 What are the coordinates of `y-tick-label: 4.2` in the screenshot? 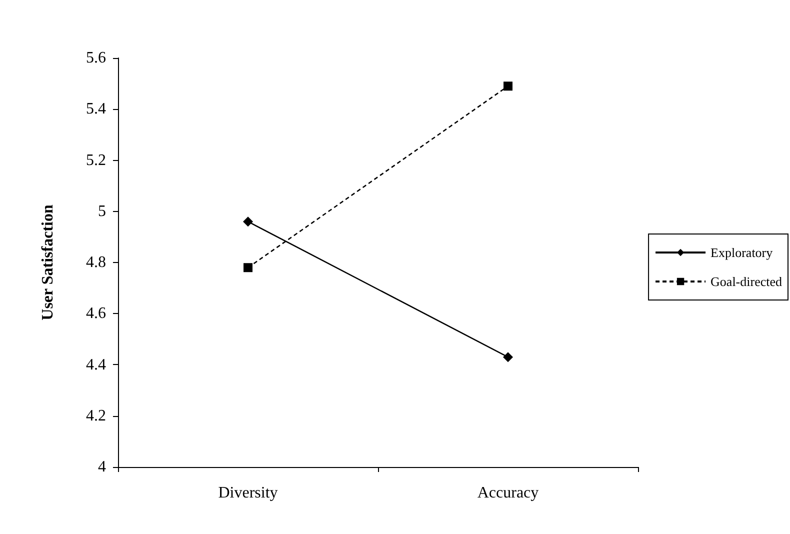 It's located at (96, 415).